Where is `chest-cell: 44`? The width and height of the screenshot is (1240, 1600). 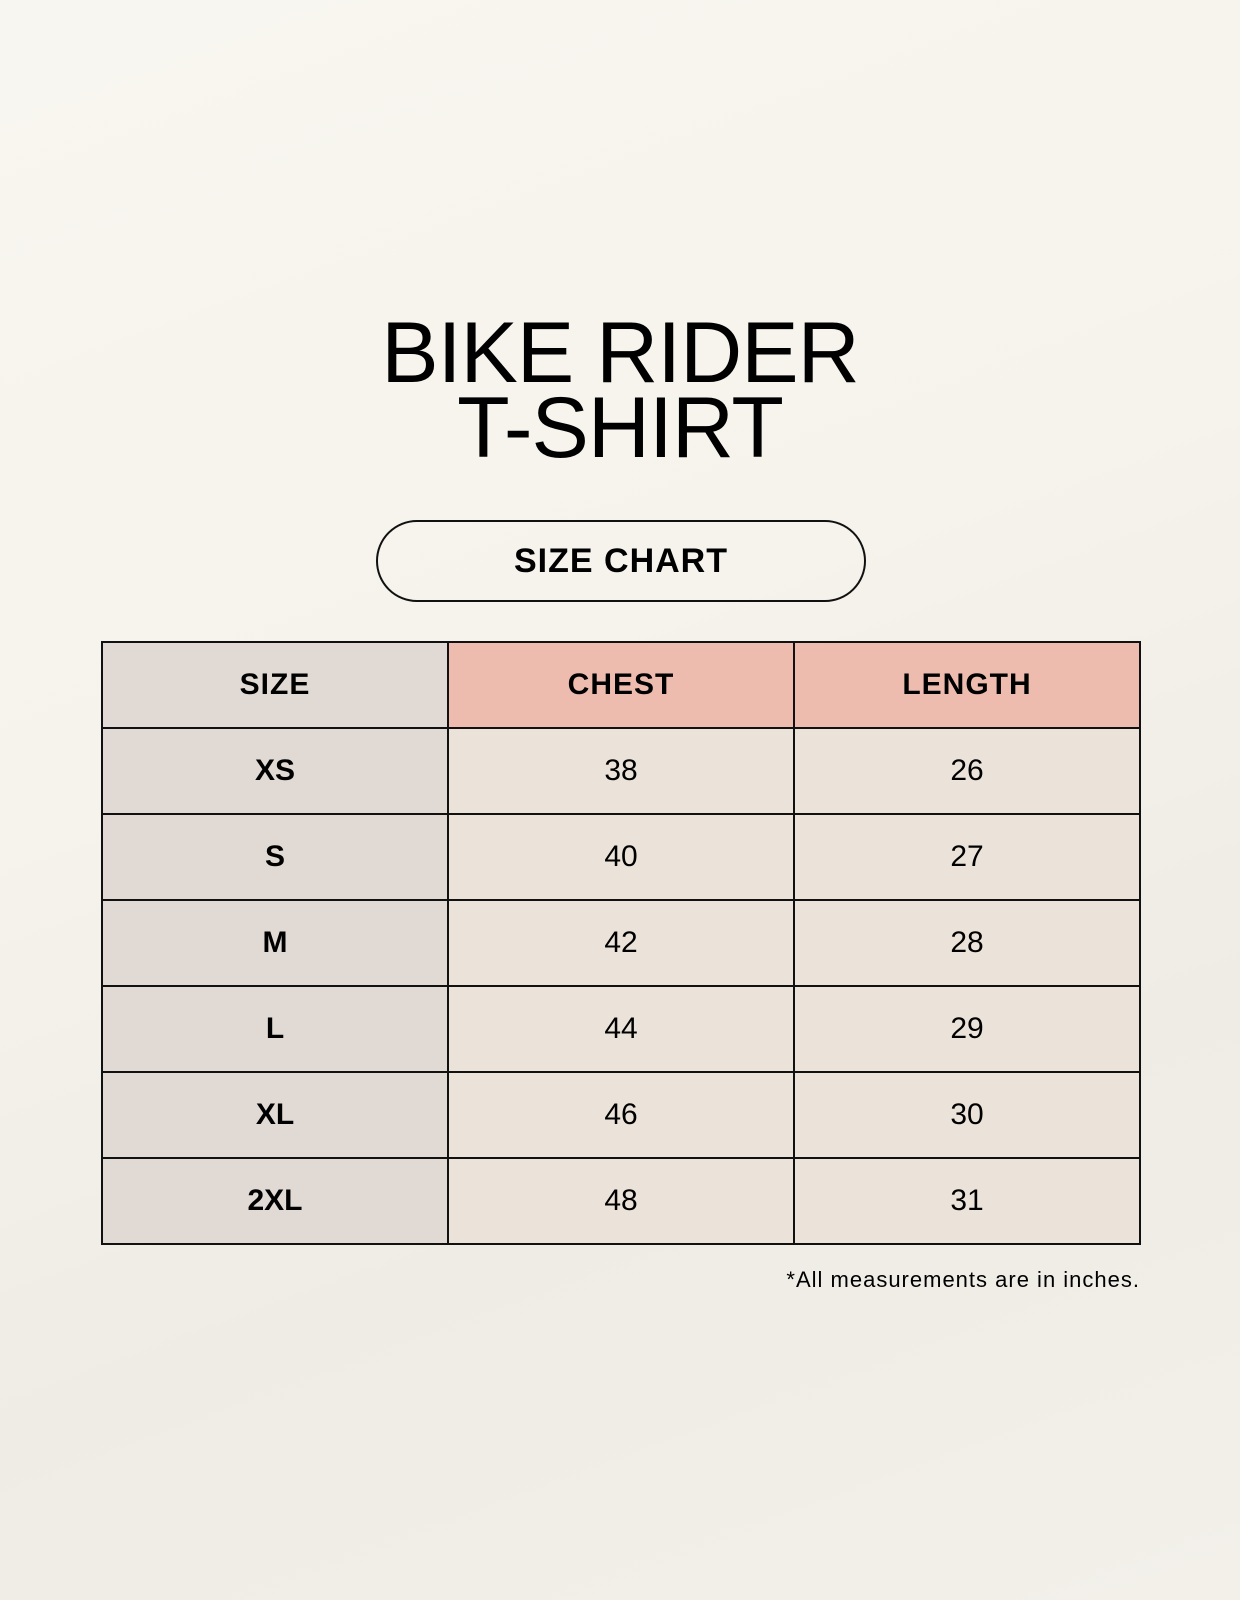 chest-cell: 44 is located at coordinates (621, 1029).